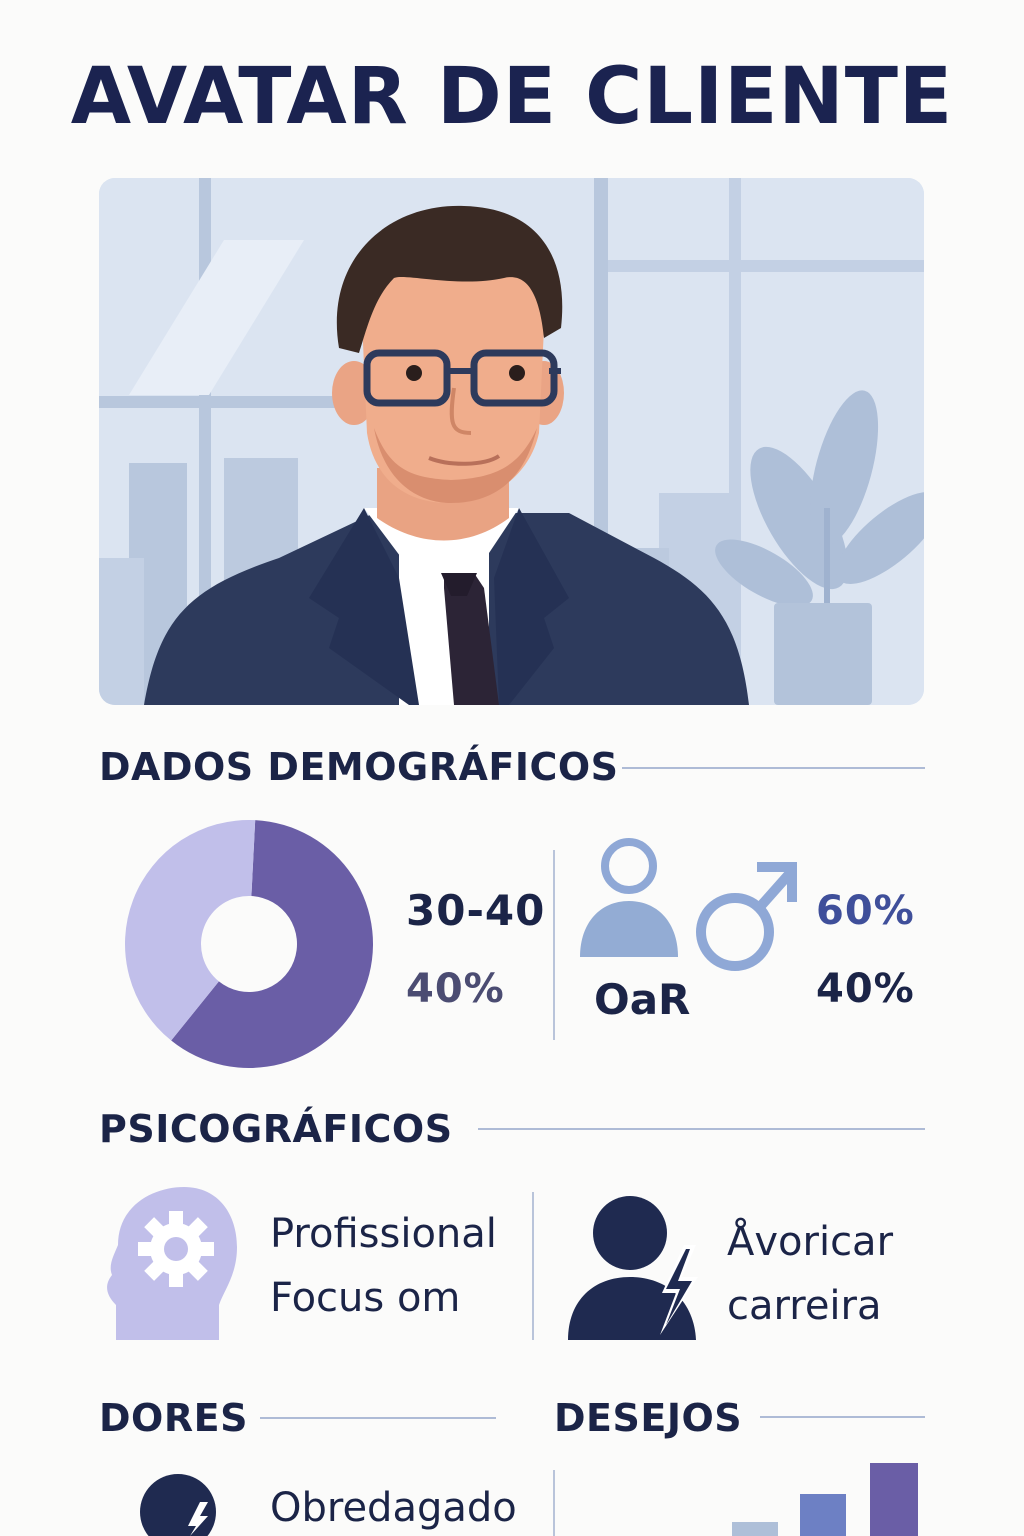  What do you see at coordinates (746, 916) in the screenshot?
I see `male-symbol-icon` at bounding box center [746, 916].